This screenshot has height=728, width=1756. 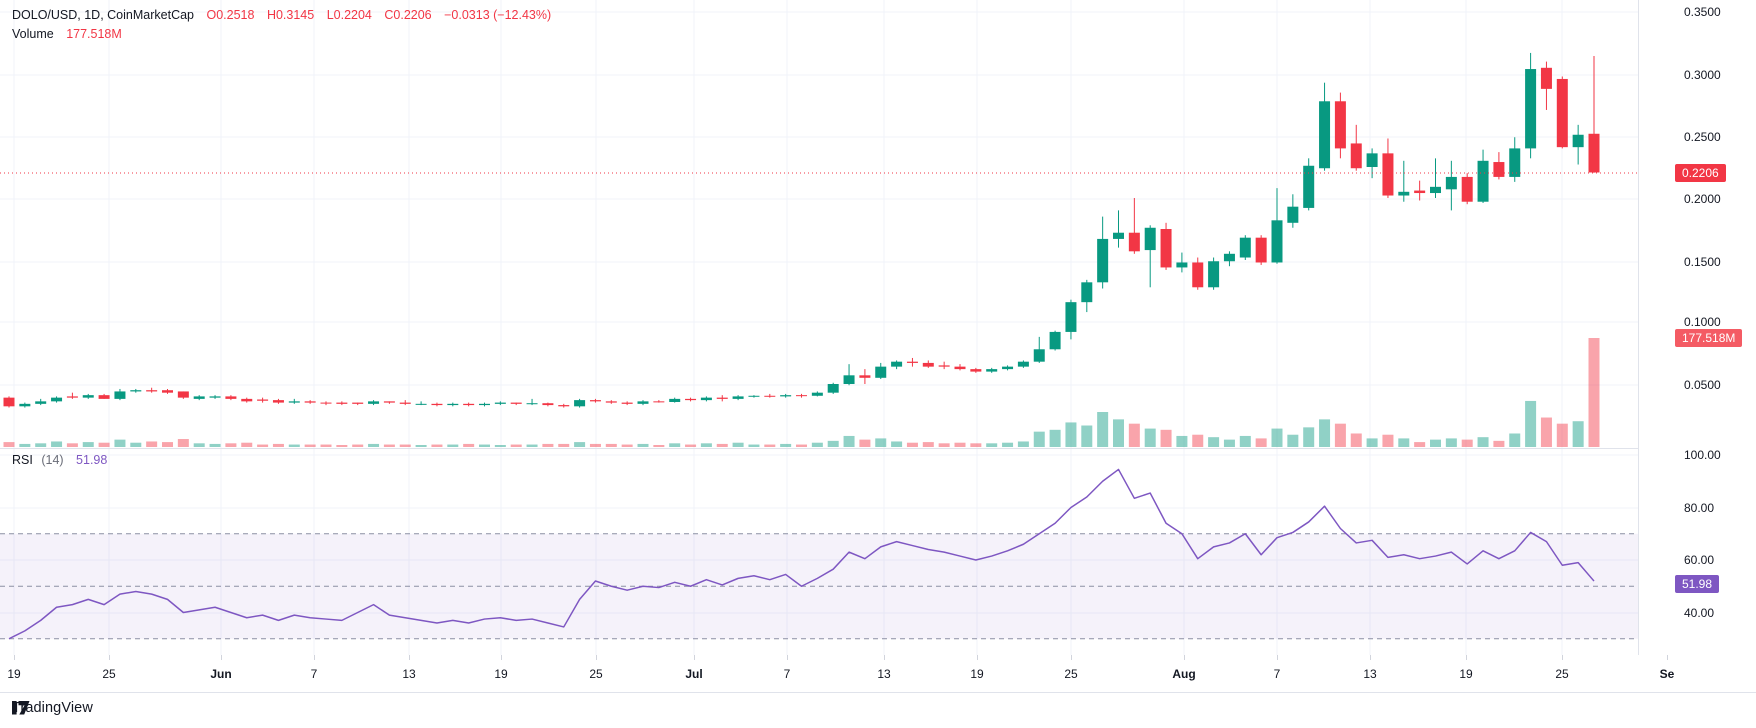 What do you see at coordinates (52, 460) in the screenshot?
I see `rsi-period: (14)` at bounding box center [52, 460].